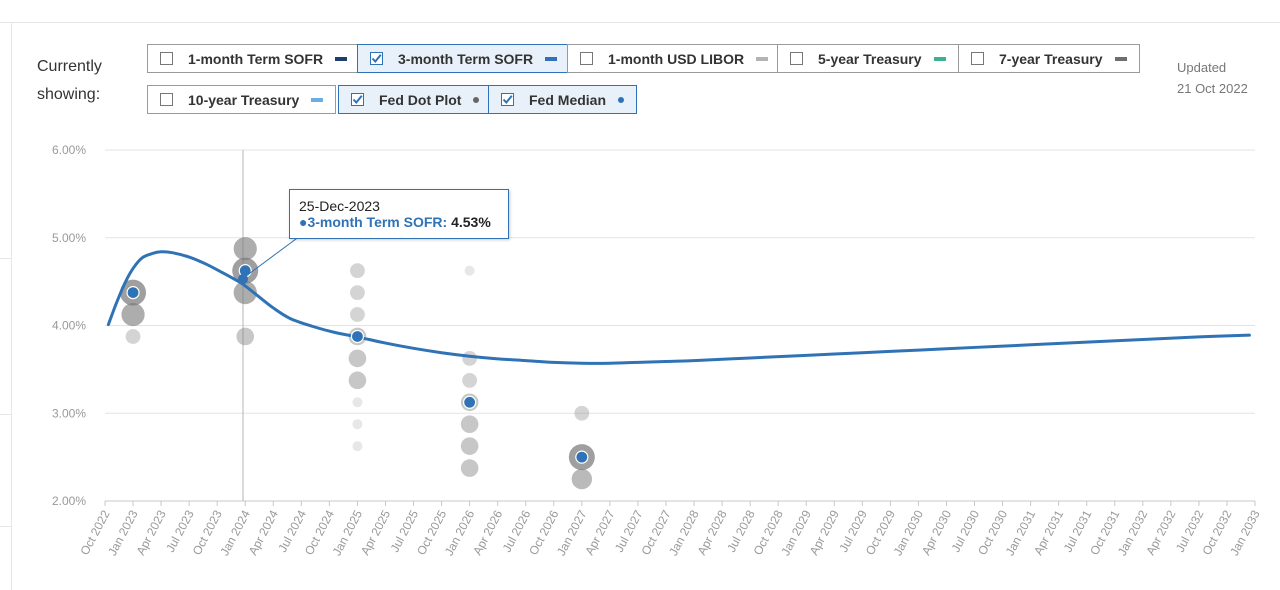 The width and height of the screenshot is (1280, 590). I want to click on series-toggle-label: 3-month Term SOFR, so click(466, 58).